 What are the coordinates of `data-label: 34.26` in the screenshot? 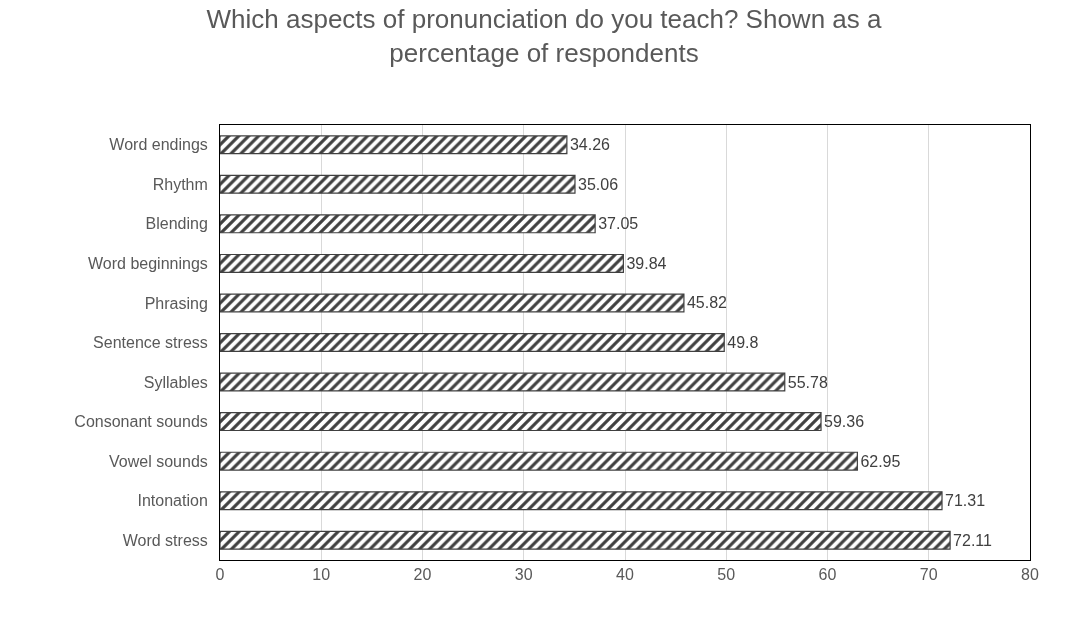 It's located at (590, 145).